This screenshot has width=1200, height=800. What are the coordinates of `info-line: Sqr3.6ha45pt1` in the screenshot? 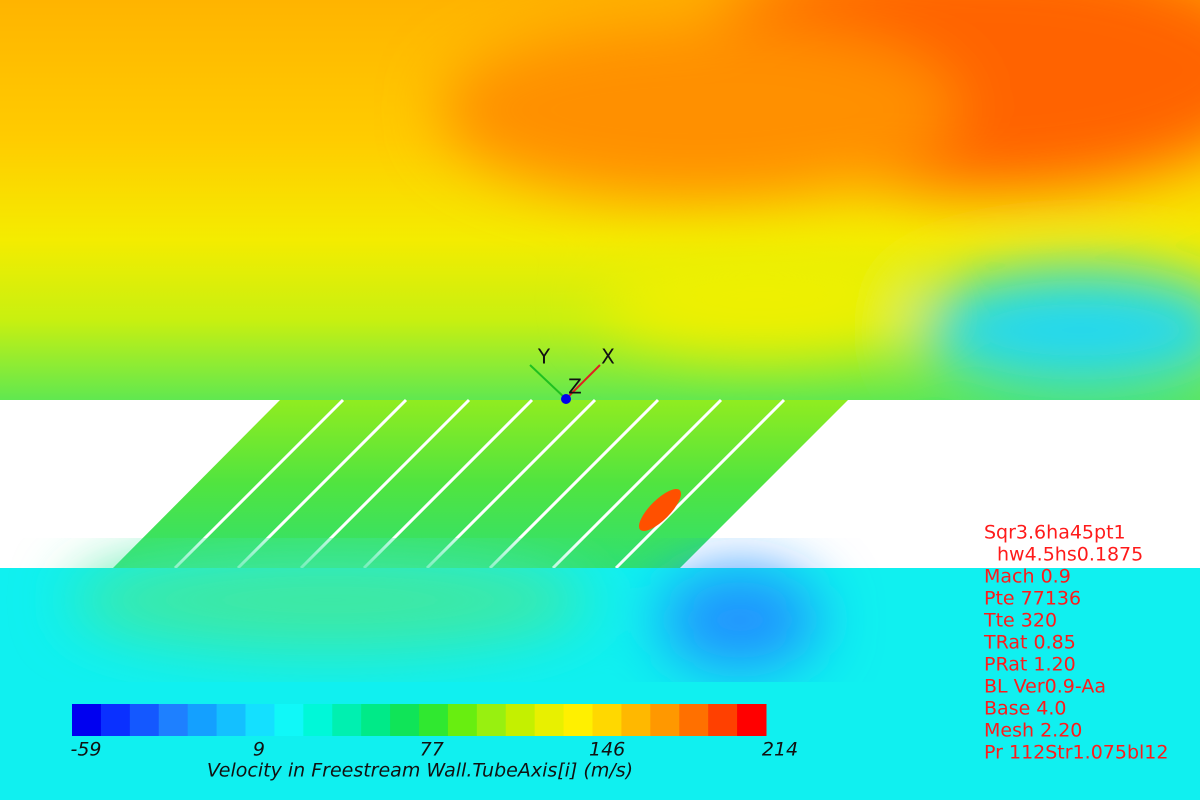 It's located at (1055, 533).